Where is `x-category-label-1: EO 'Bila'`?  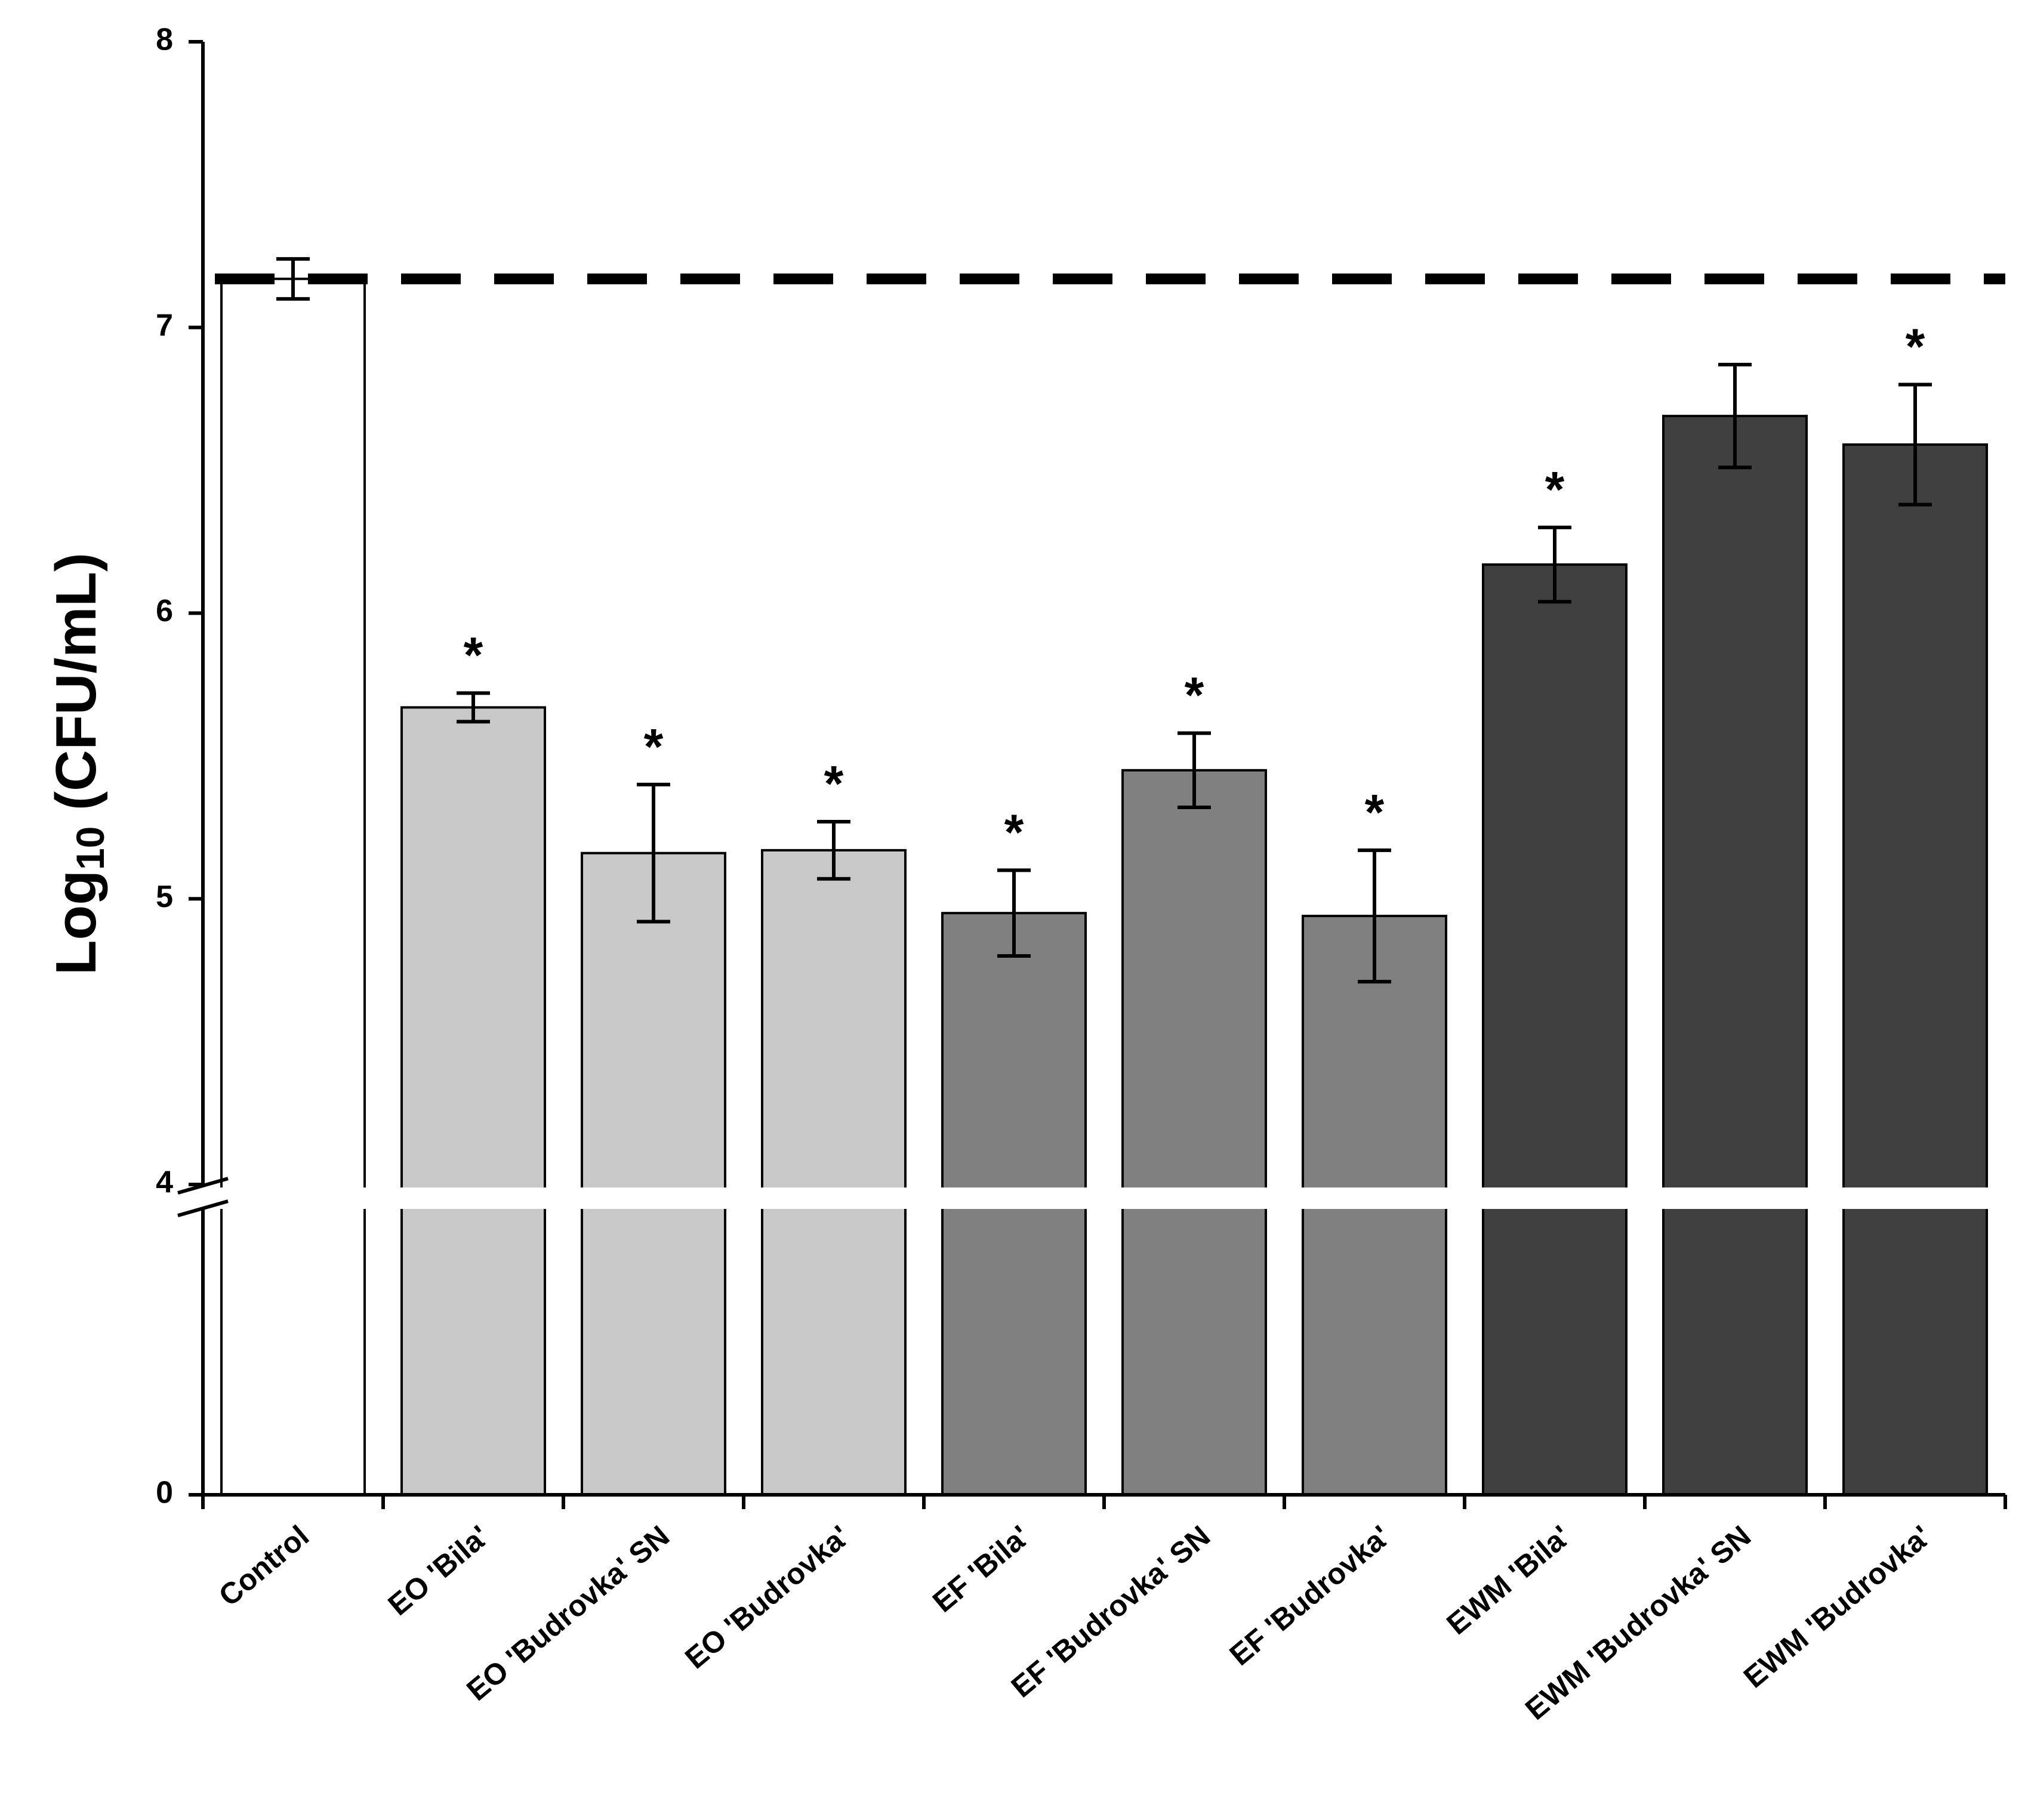 x-category-label-1: EO 'Bila' is located at coordinates (439, 1570).